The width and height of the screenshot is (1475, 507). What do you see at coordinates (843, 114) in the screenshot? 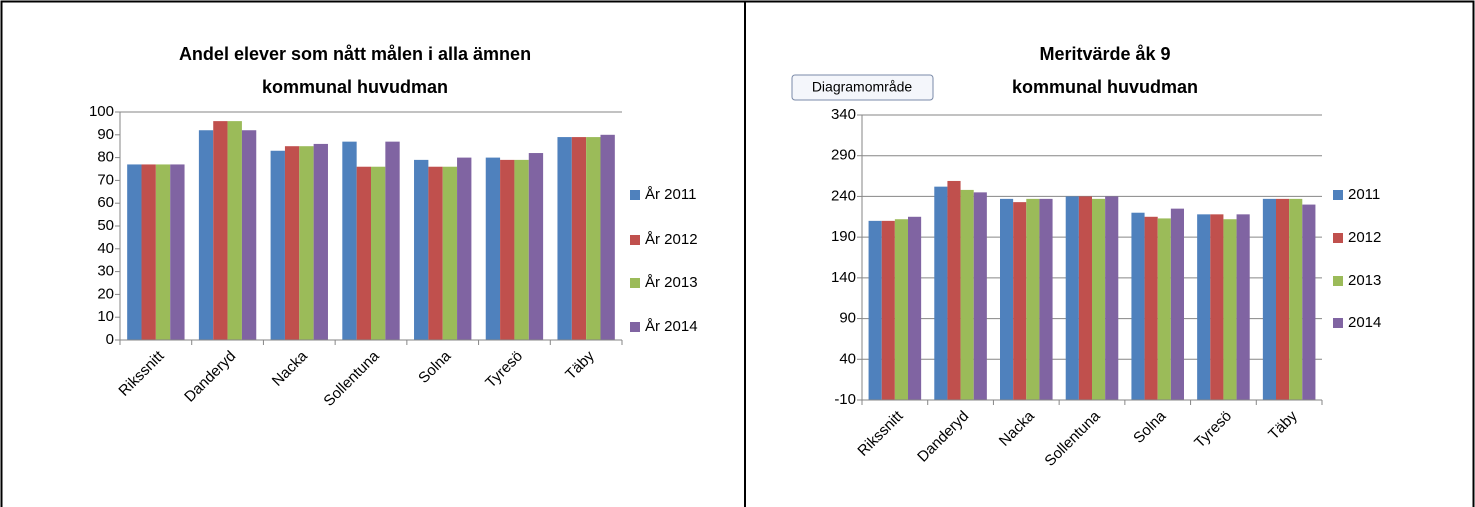
I see `y-tick-label: 340` at bounding box center [843, 114].